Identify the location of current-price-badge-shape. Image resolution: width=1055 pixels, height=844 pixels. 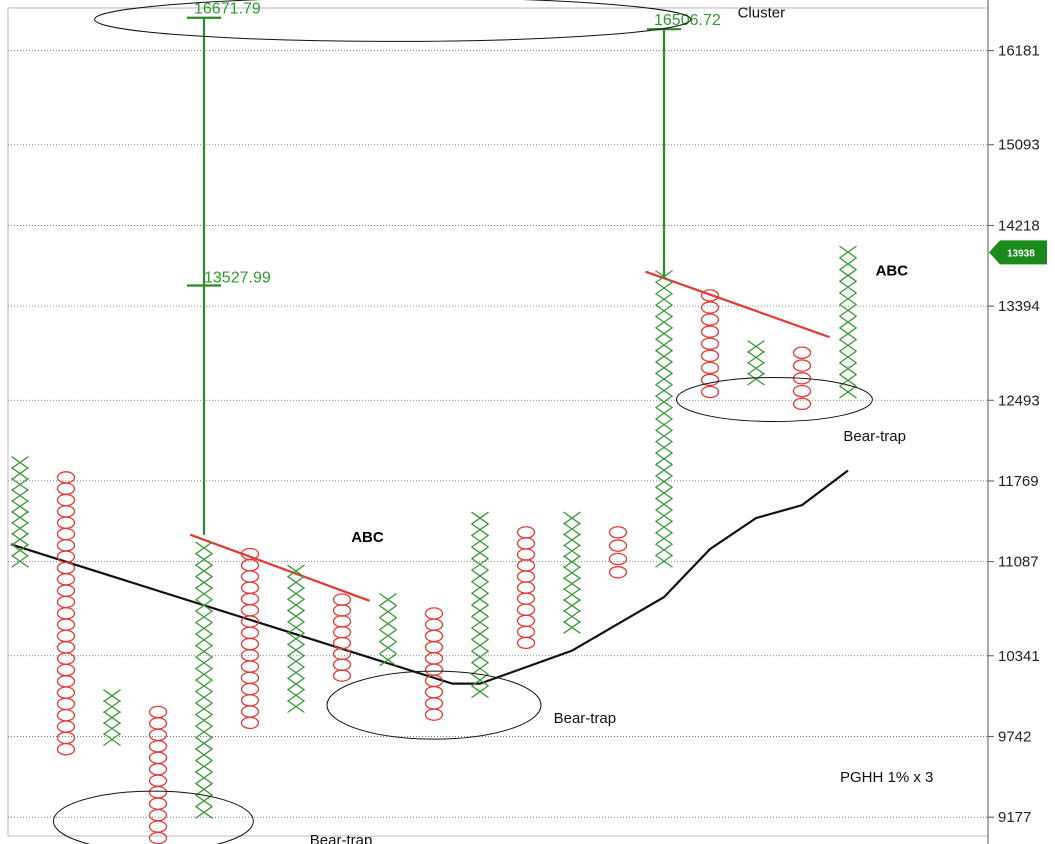
(1018, 252).